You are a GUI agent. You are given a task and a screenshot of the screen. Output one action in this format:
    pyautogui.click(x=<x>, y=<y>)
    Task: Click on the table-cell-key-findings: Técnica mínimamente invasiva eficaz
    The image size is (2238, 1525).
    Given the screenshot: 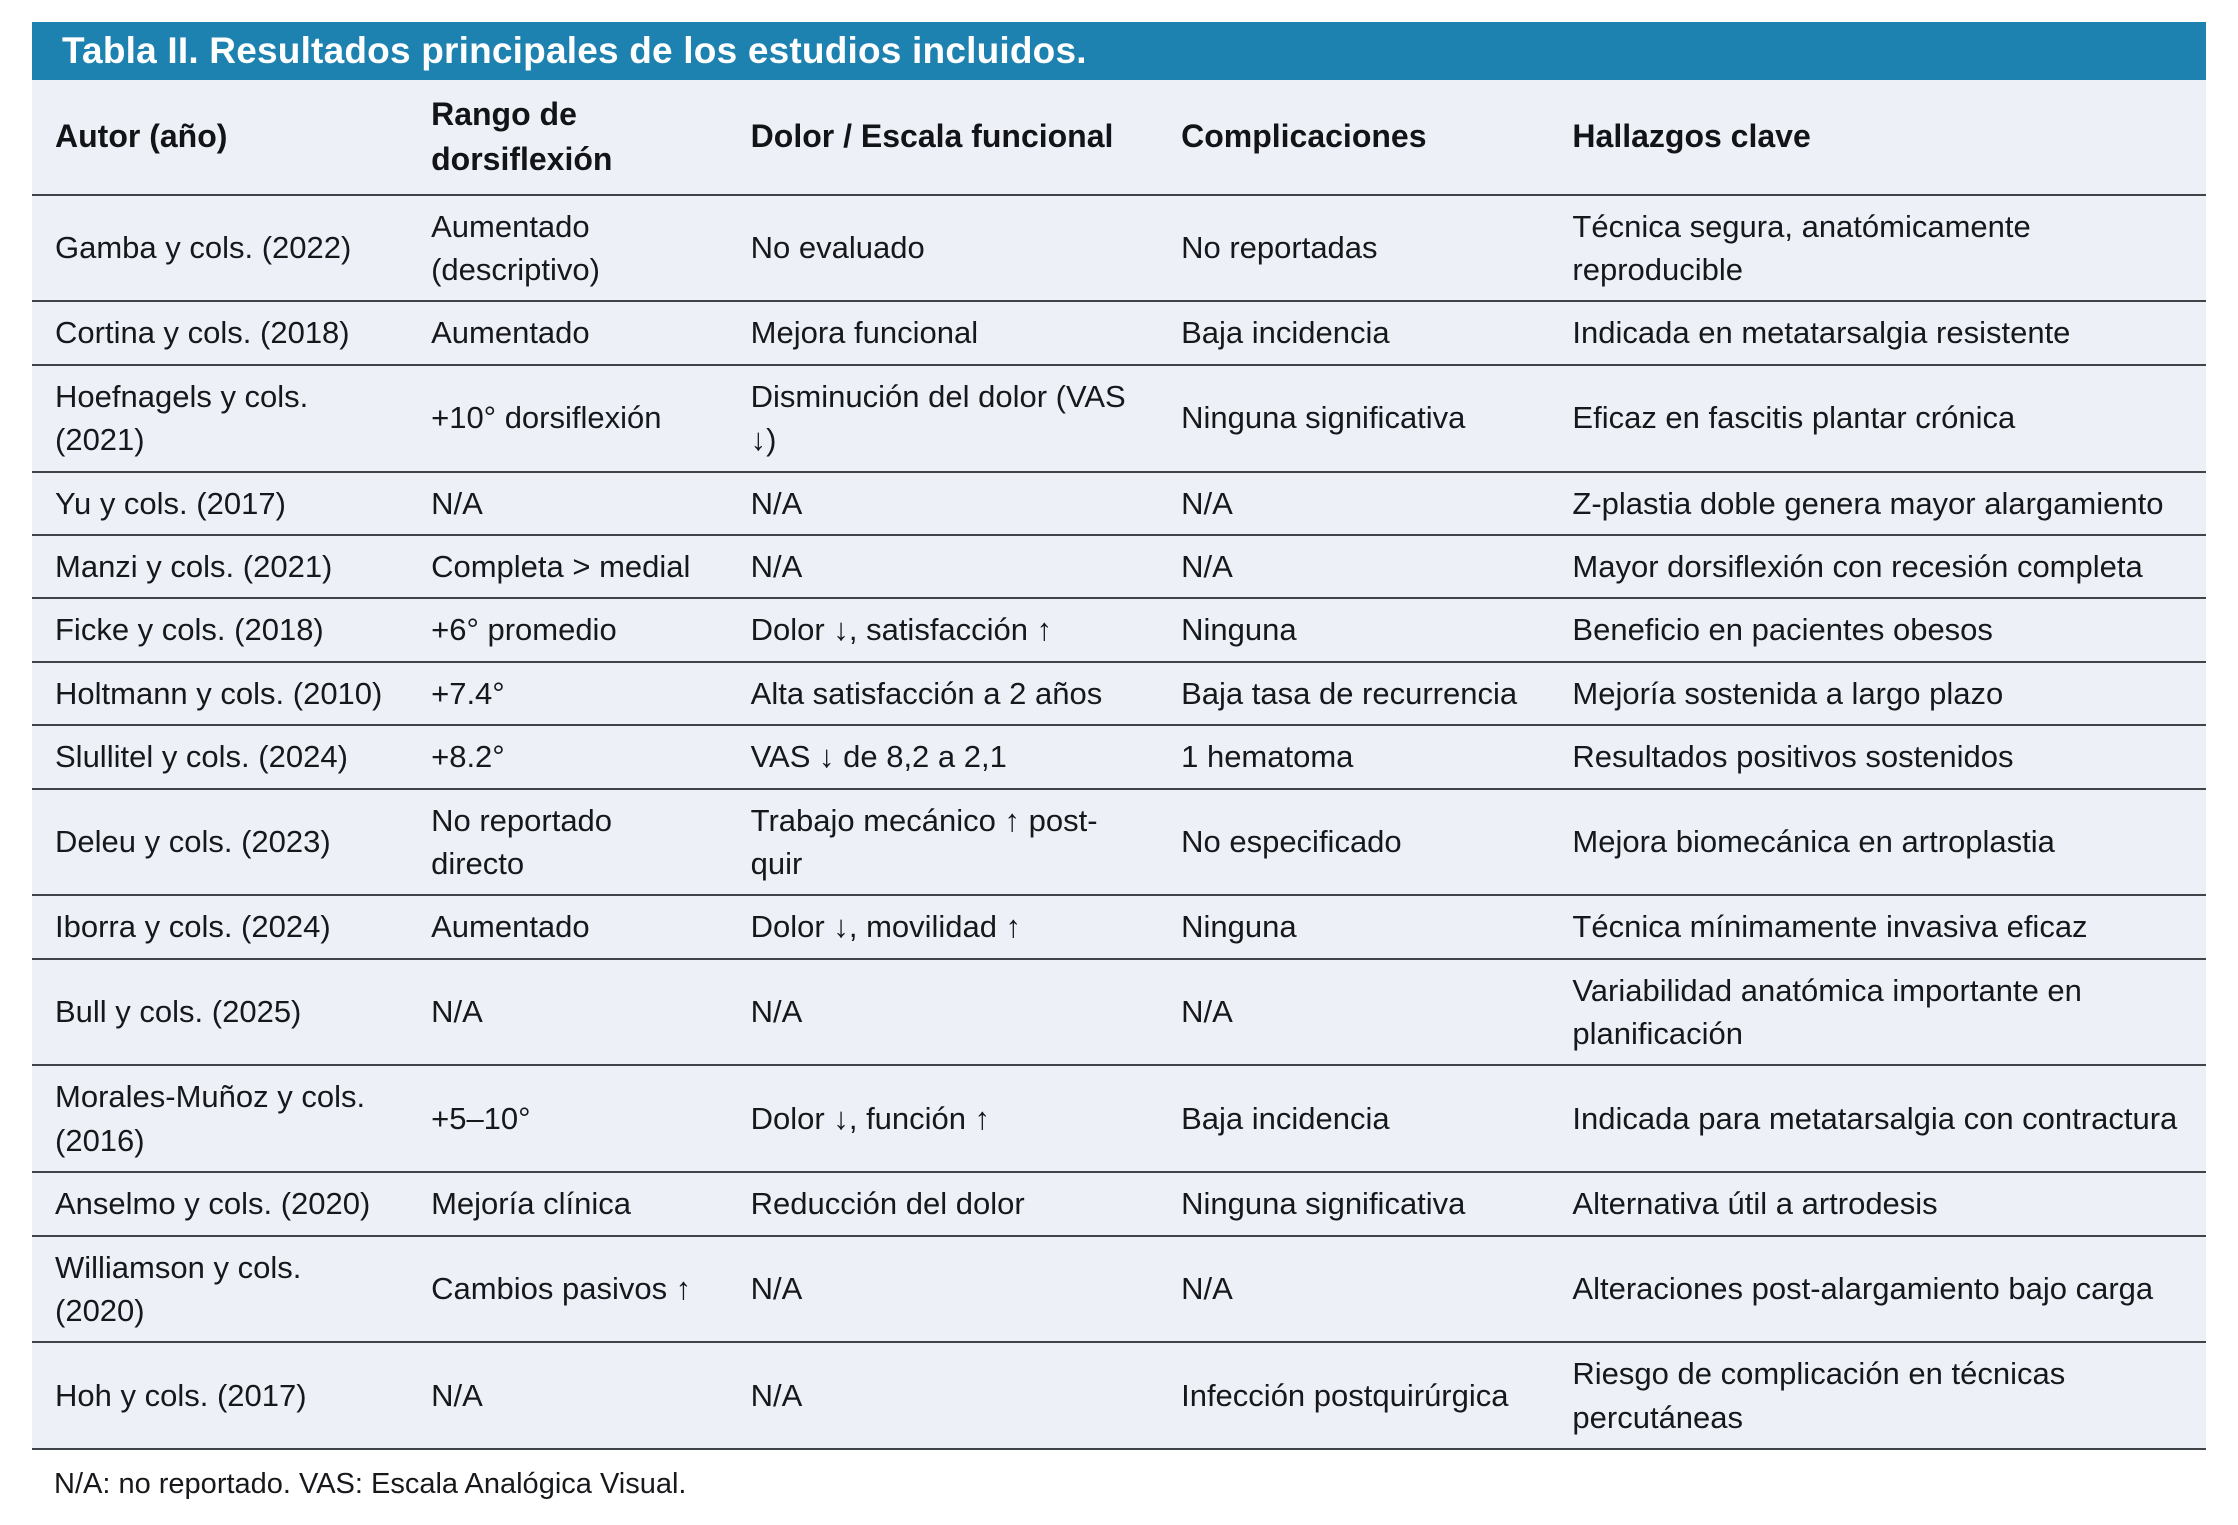 What is the action you would take?
    pyautogui.click(x=1877, y=926)
    